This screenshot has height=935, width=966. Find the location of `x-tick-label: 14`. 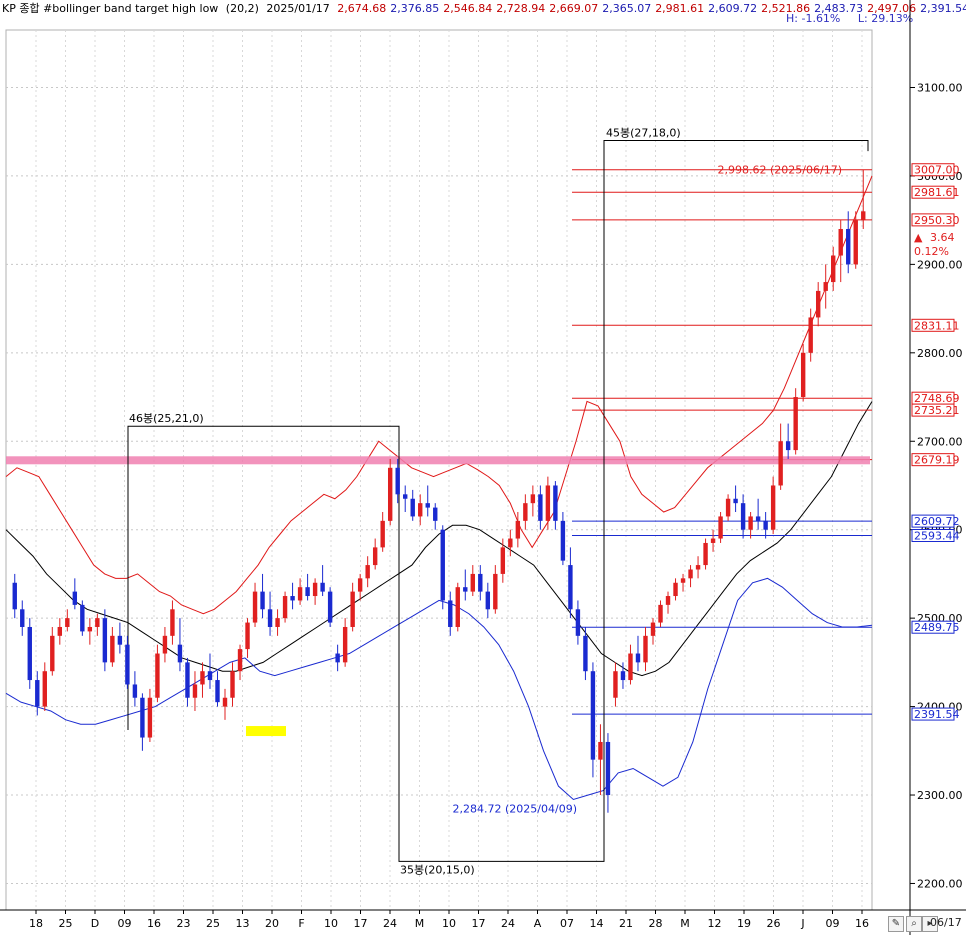

x-tick-label: 14 is located at coordinates (597, 923).